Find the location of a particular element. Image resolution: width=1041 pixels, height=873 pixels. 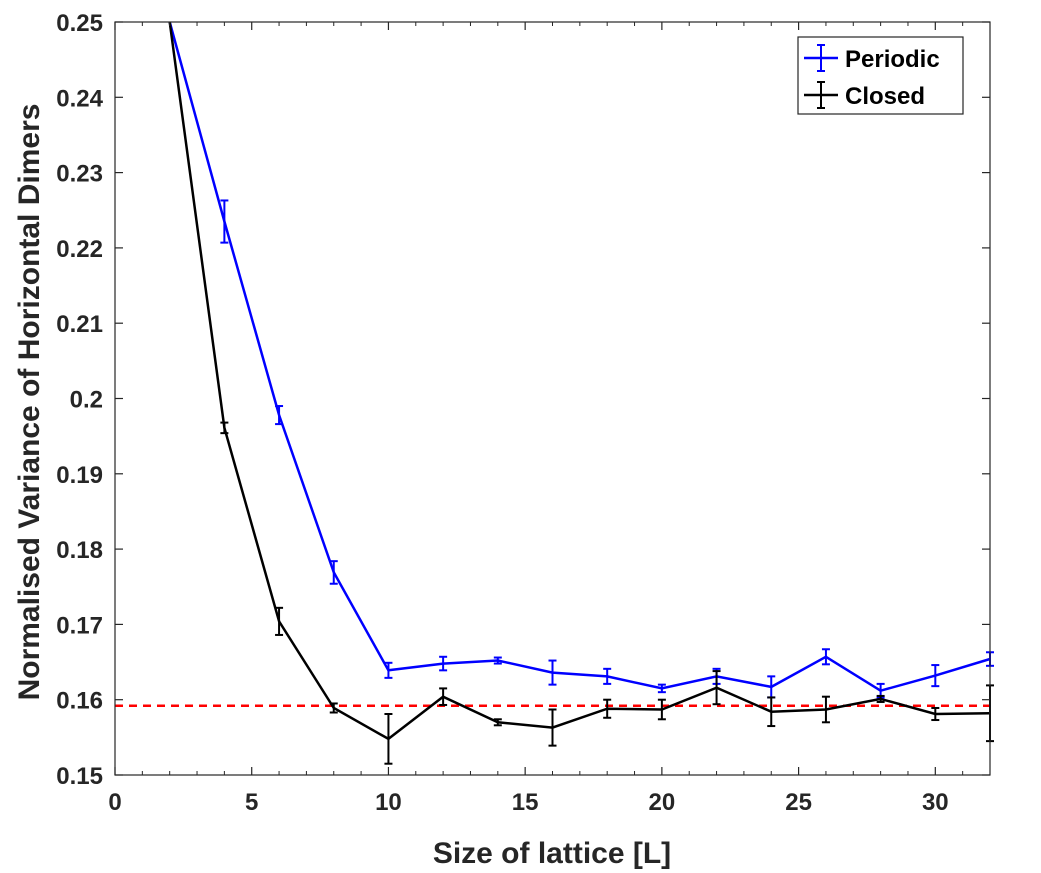

x-tick-label: 0 is located at coordinates (114, 802).